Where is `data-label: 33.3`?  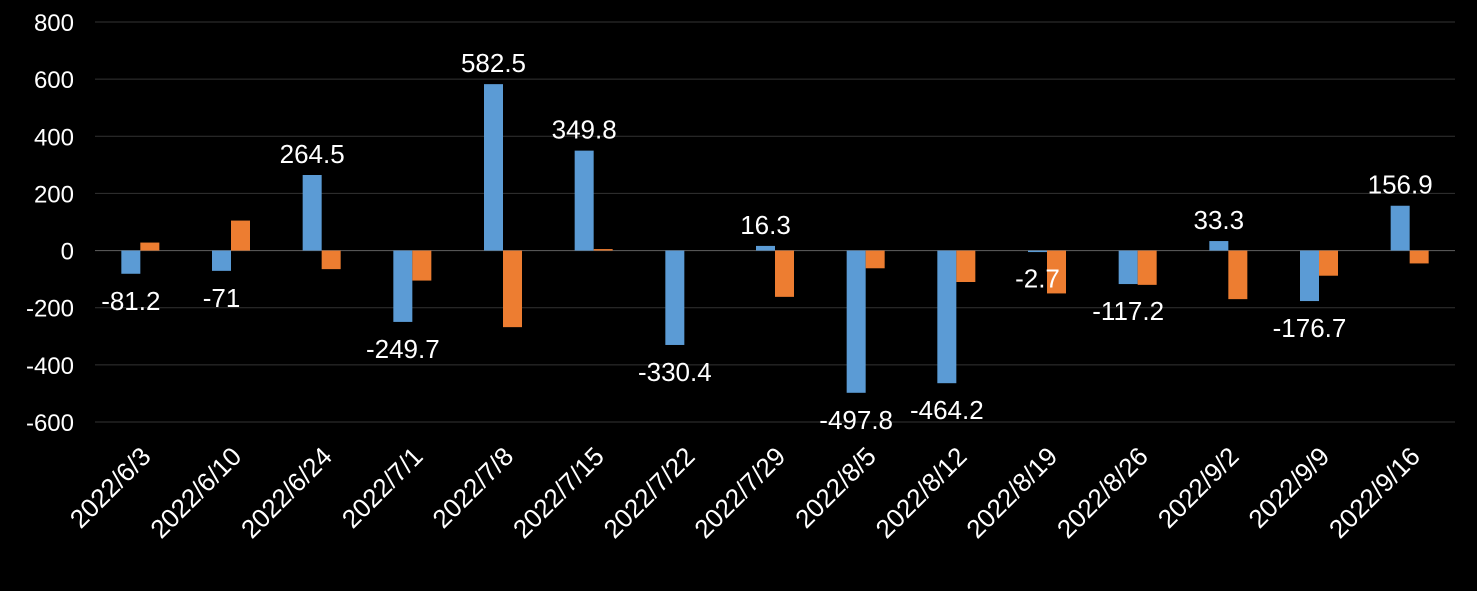
data-label: 33.3 is located at coordinates (1219, 220).